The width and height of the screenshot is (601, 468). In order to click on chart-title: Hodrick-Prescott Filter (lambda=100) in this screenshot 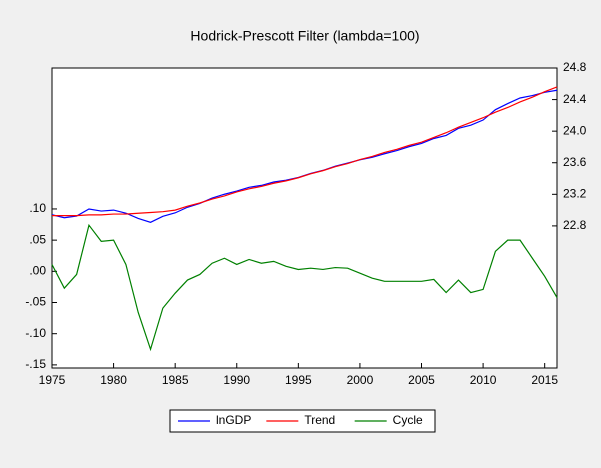, I will do `click(304, 36)`.